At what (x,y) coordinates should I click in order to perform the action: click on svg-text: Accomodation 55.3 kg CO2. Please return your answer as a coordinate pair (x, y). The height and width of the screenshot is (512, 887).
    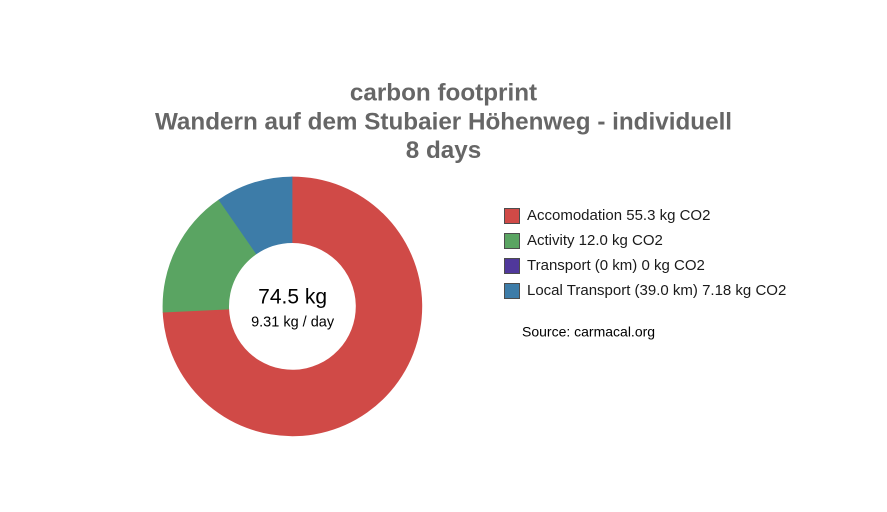
    Looking at the image, I should click on (618, 215).